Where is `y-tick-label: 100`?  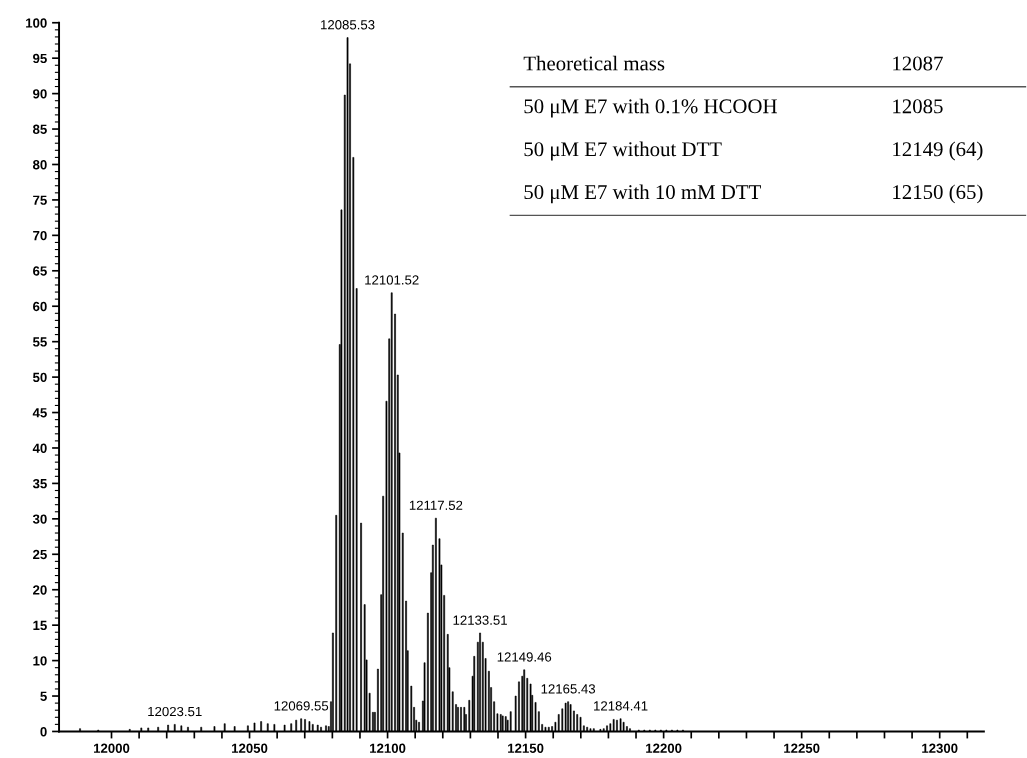
y-tick-label: 100 is located at coordinates (36, 23).